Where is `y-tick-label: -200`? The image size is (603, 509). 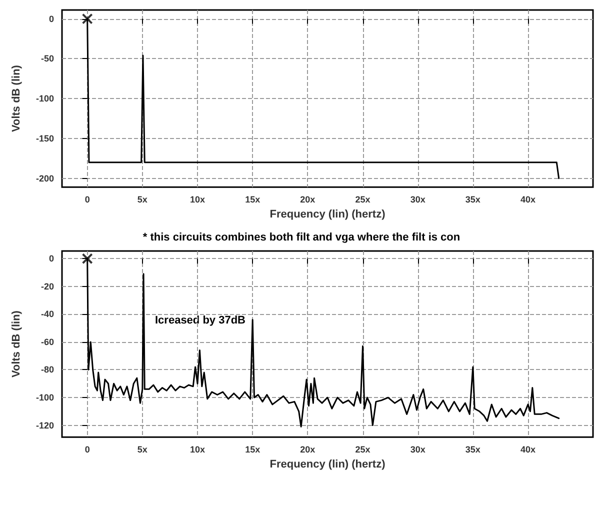 y-tick-label: -200 is located at coordinates (45, 178).